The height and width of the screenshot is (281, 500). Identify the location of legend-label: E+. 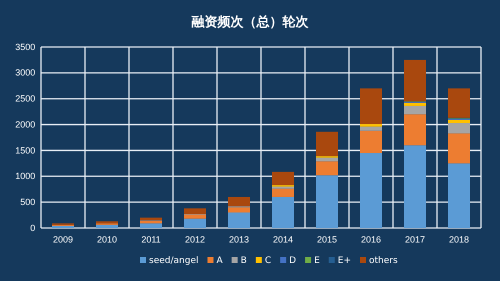
(344, 261).